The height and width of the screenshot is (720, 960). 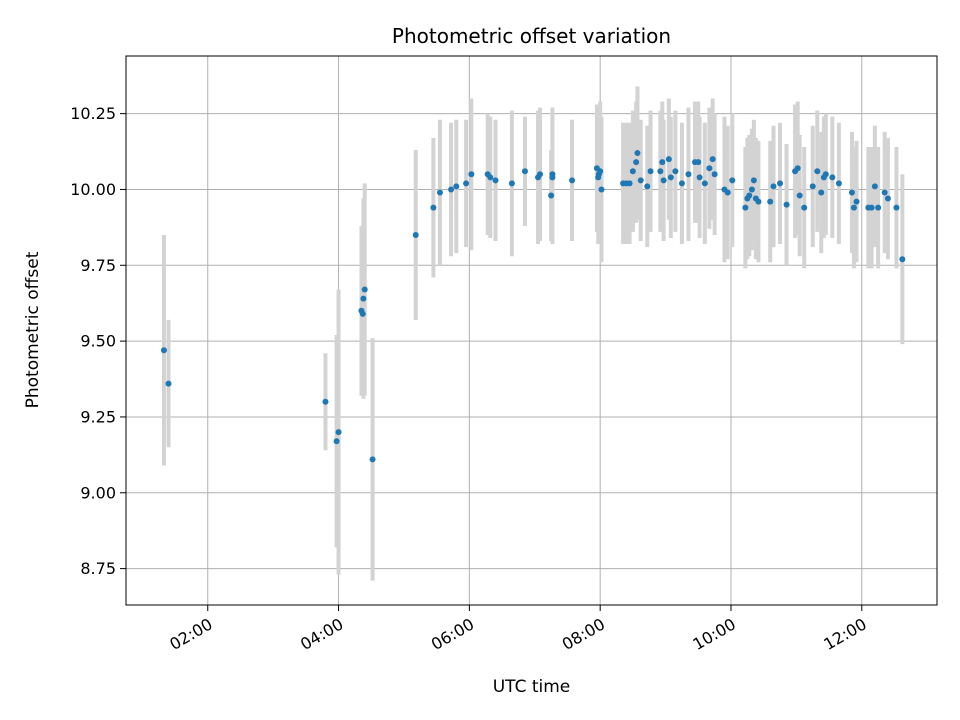 I want to click on y-axis-ticks: 8.75 9.00 9.25 9.50 9.75 10.00 10.25, so click(x=98, y=341).